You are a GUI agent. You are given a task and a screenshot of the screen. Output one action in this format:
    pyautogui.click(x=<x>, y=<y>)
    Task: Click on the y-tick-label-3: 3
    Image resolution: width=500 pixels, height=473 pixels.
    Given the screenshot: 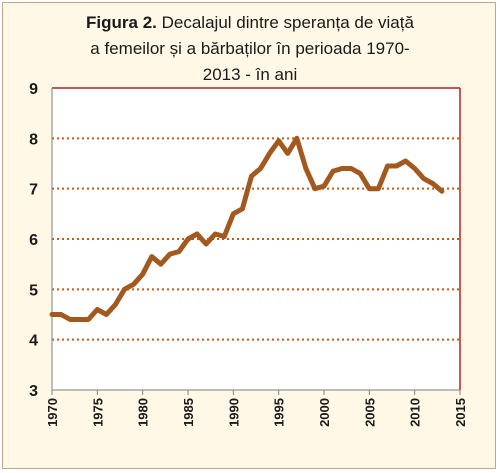 What is the action you would take?
    pyautogui.click(x=33, y=391)
    